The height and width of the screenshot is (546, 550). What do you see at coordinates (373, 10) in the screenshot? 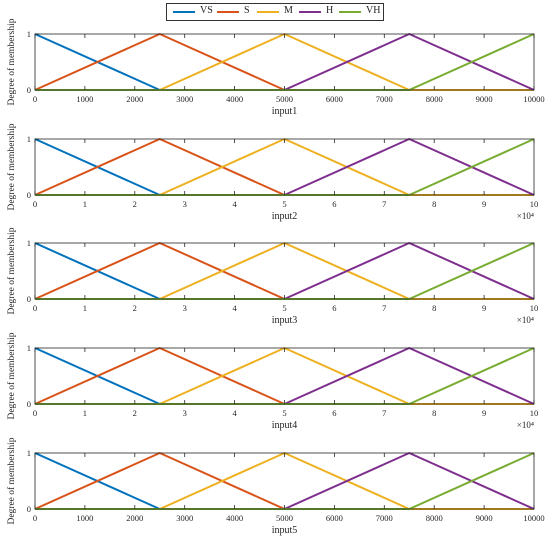
I see `legend-label-vh: VH` at bounding box center [373, 10].